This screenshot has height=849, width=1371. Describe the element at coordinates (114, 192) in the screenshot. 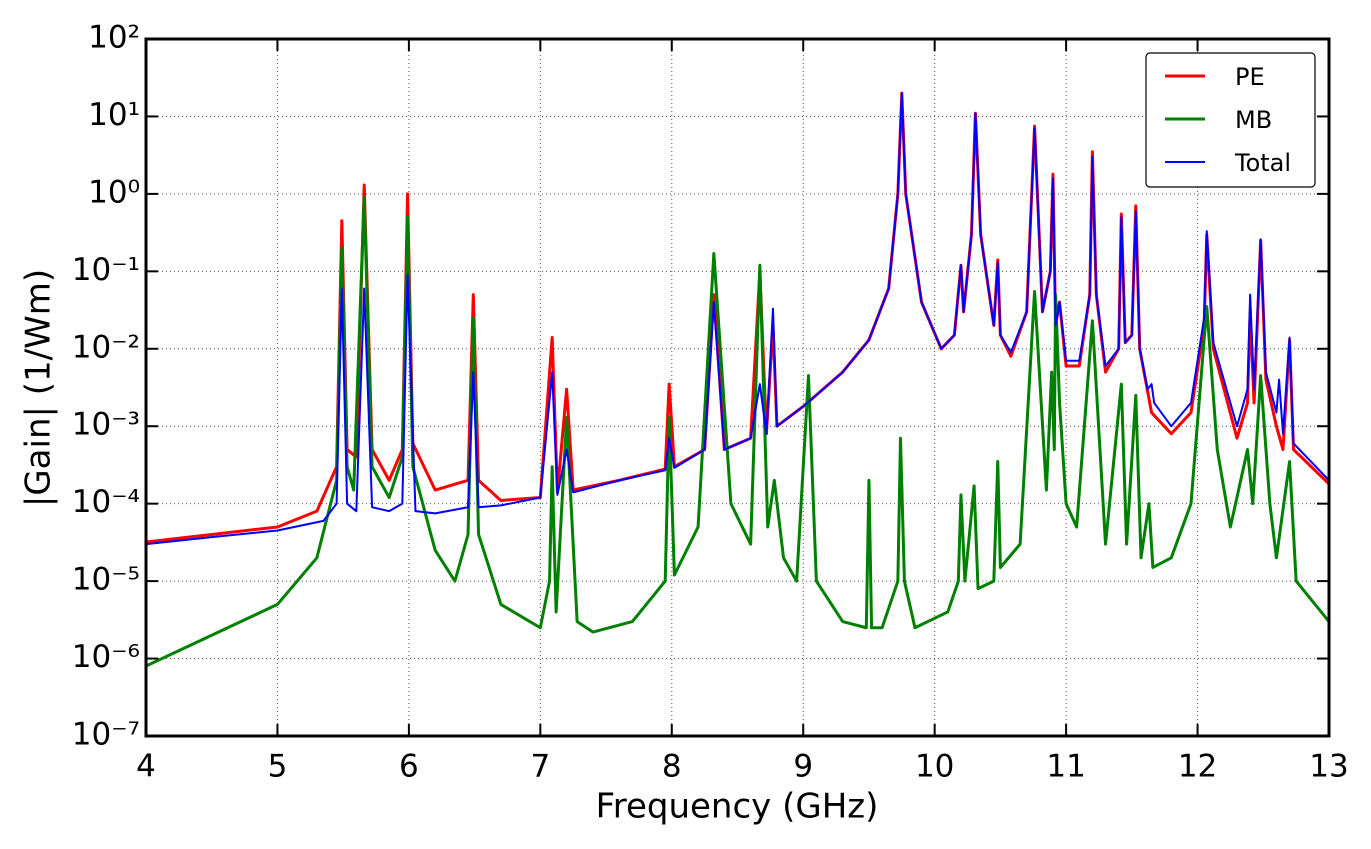

I see `y-tick-label: 10⁰` at that location.